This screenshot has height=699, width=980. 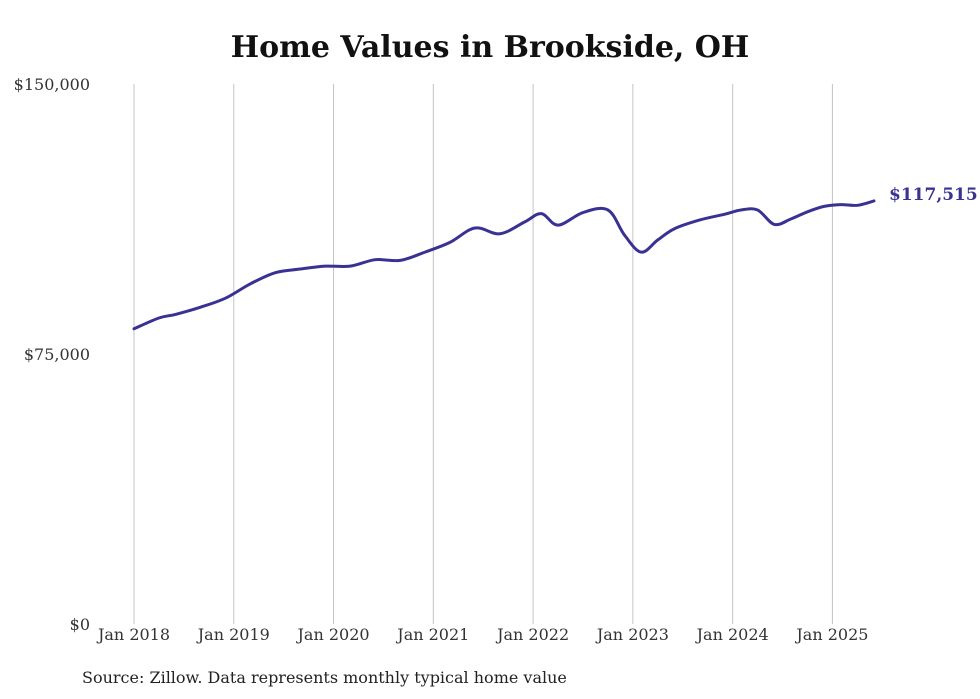 I want to click on y-tick-label-1: $75,000, so click(x=57, y=354).